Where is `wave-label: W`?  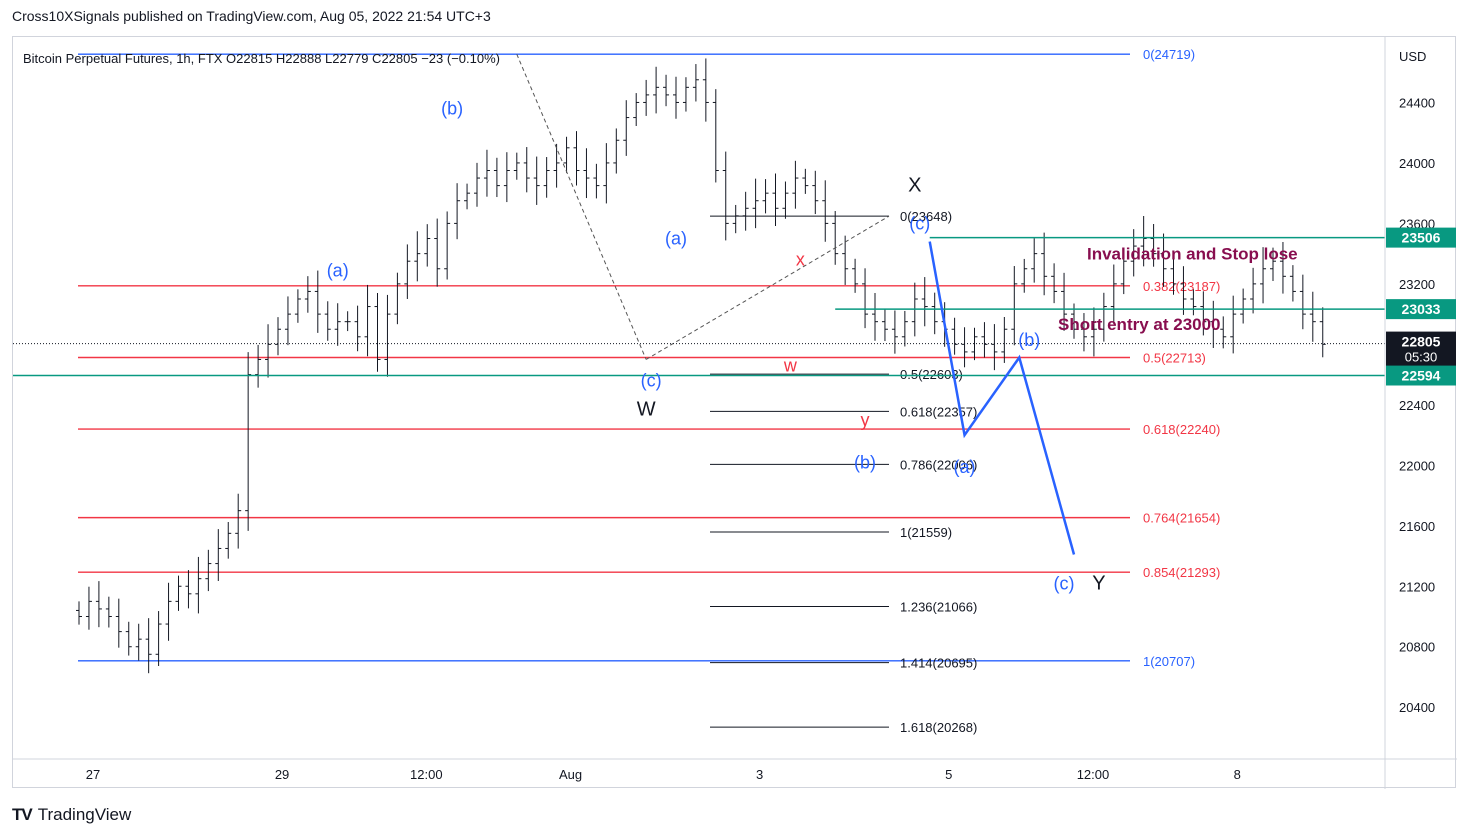 wave-label: W is located at coordinates (646, 409).